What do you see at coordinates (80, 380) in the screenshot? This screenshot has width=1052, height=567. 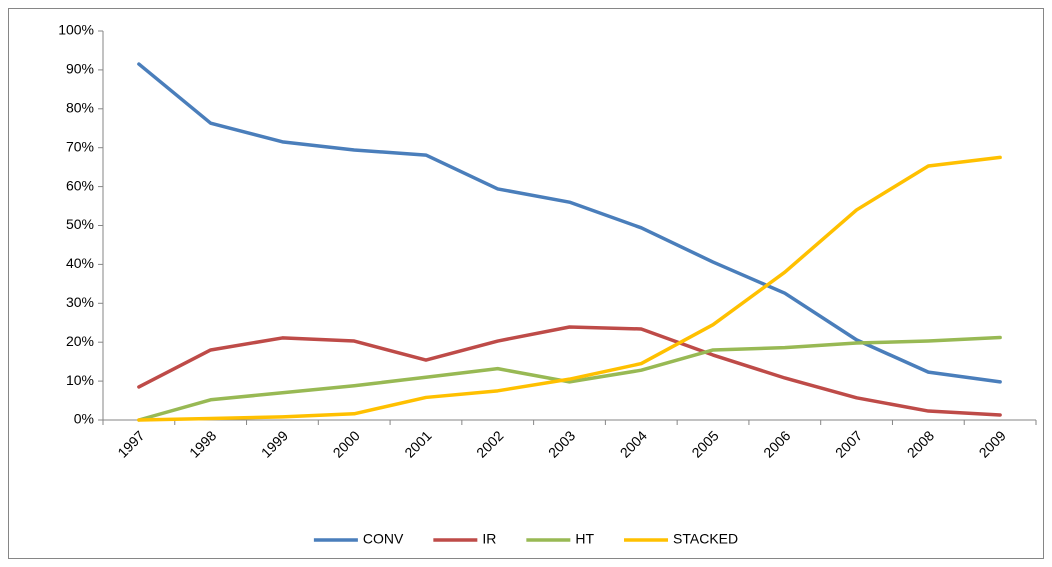 I see `y-tick-label: 10%` at bounding box center [80, 380].